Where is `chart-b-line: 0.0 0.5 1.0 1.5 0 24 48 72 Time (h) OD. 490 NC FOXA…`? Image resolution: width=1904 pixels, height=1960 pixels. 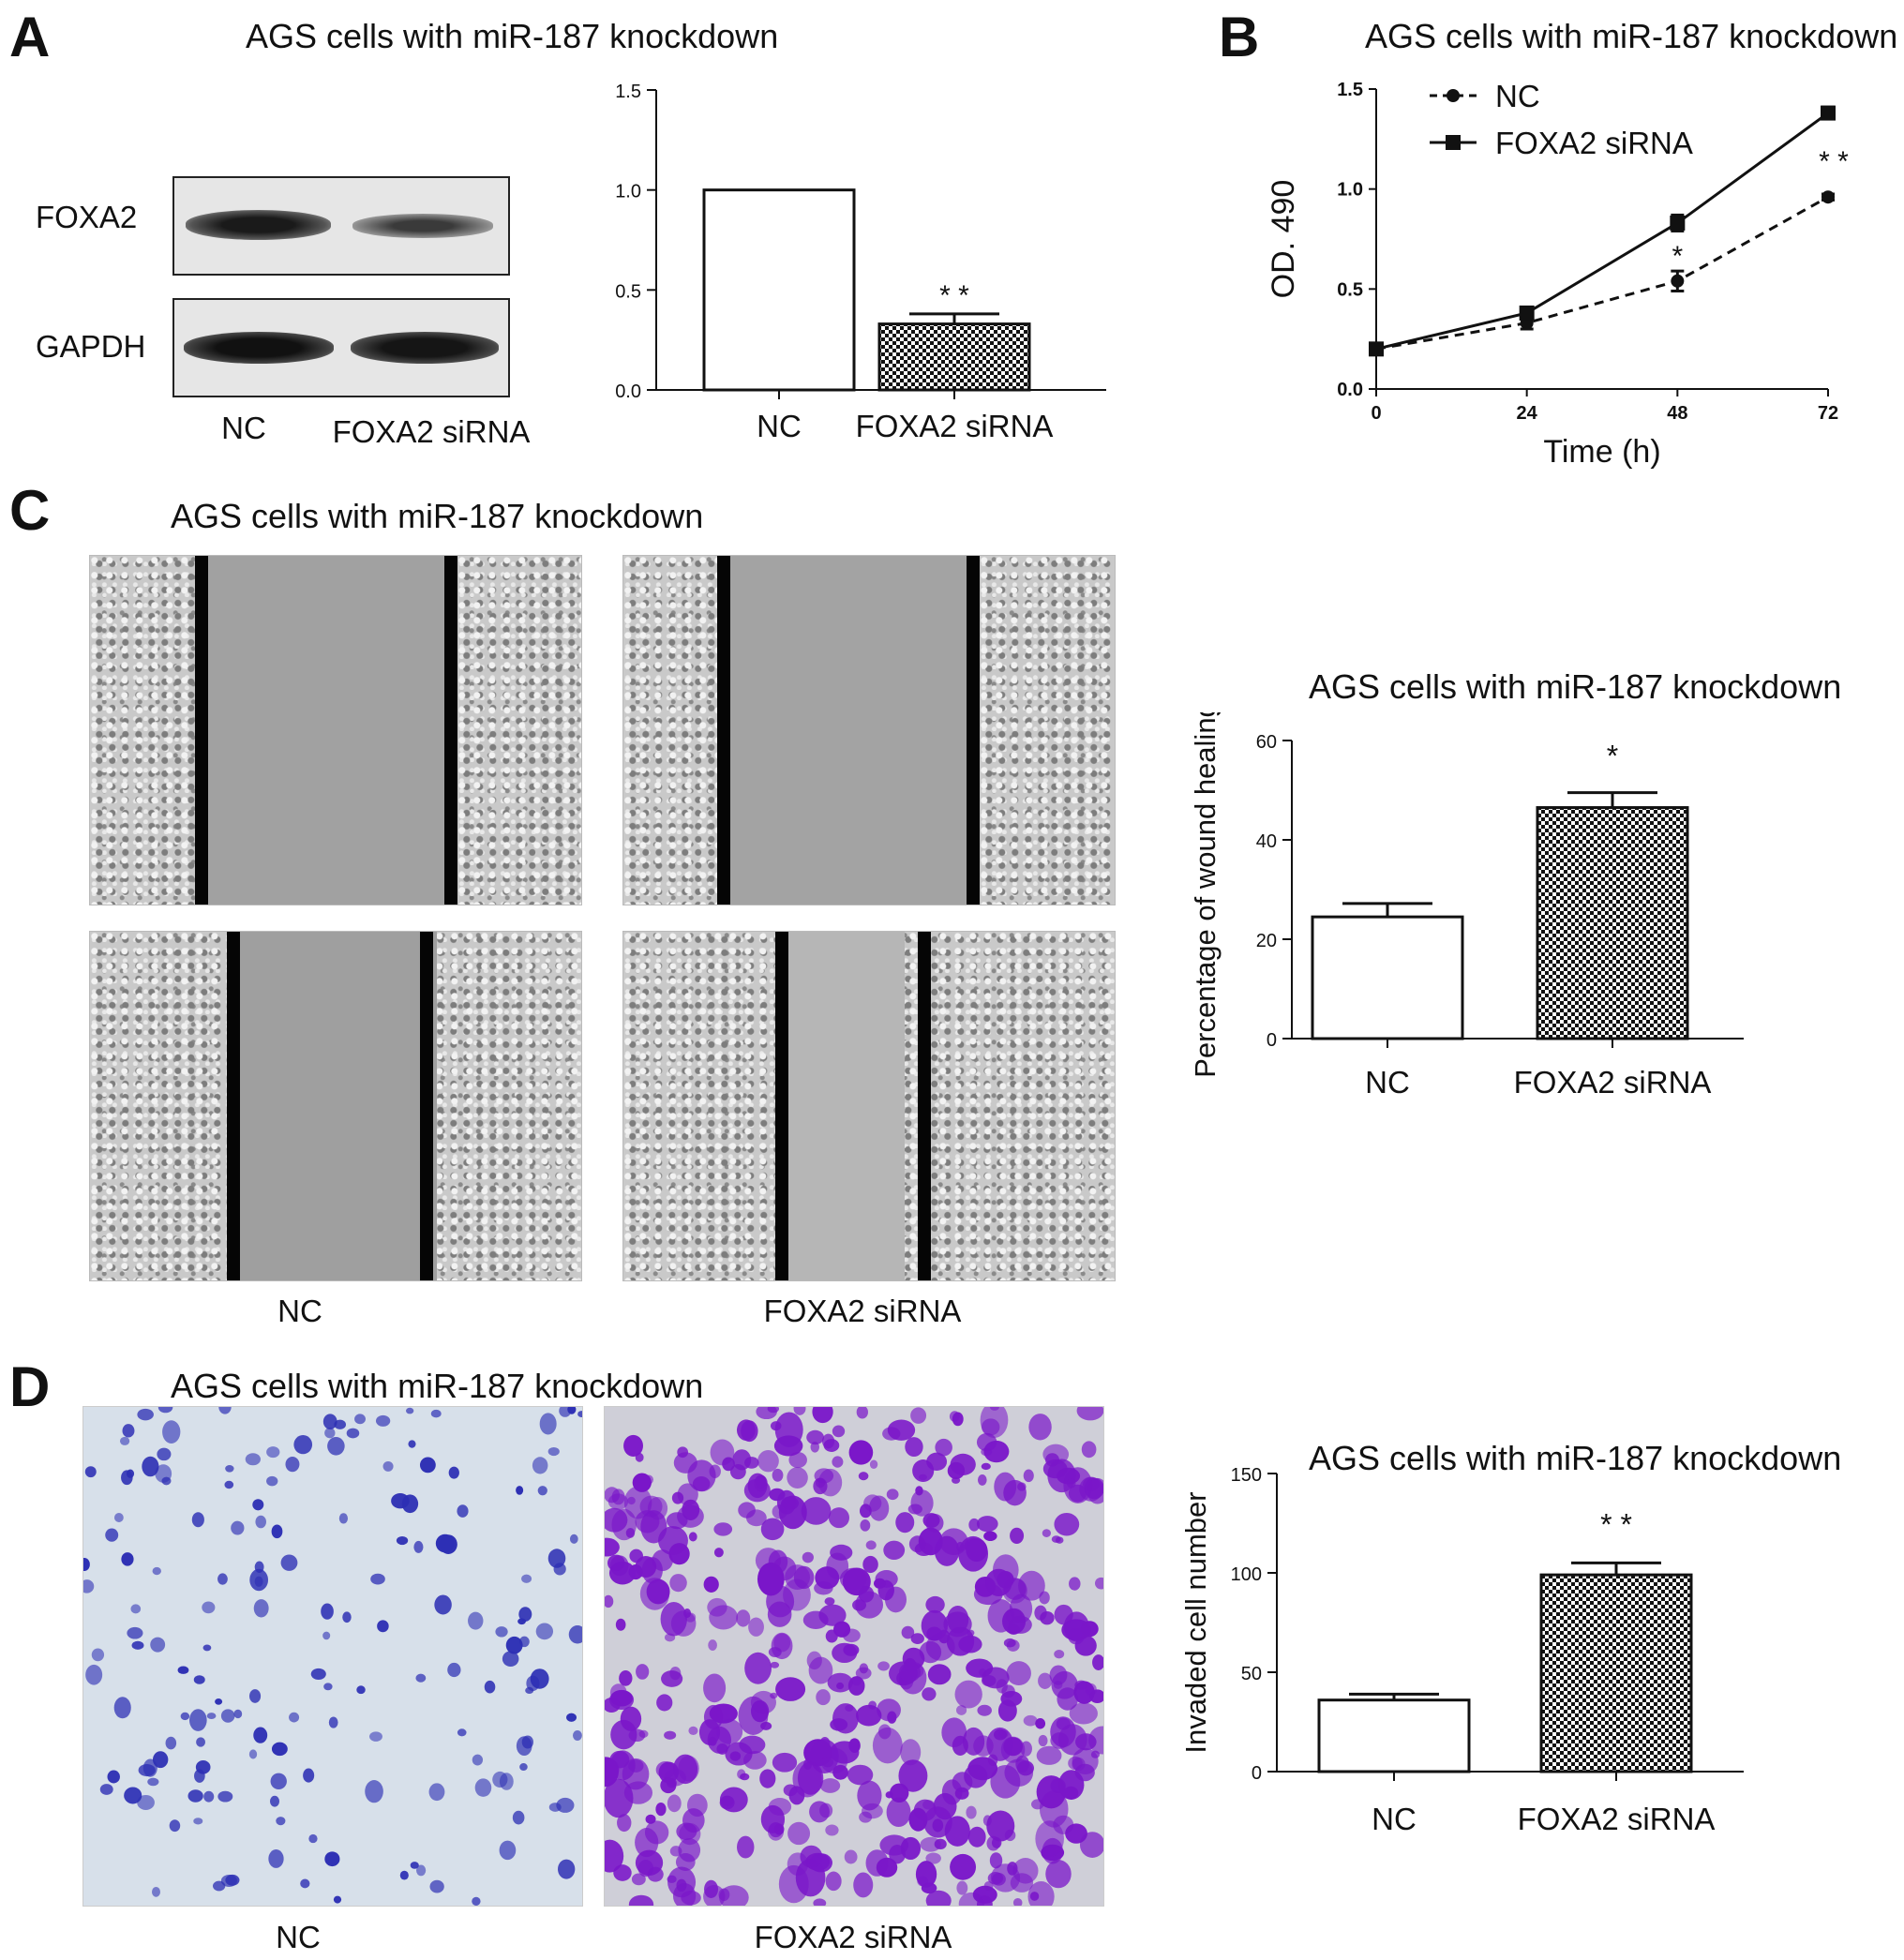 chart-b-line: 0.0 0.5 1.0 1.5 0 24 48 72 Time (h) OD. 490 NC FOXA… is located at coordinates (1557, 274).